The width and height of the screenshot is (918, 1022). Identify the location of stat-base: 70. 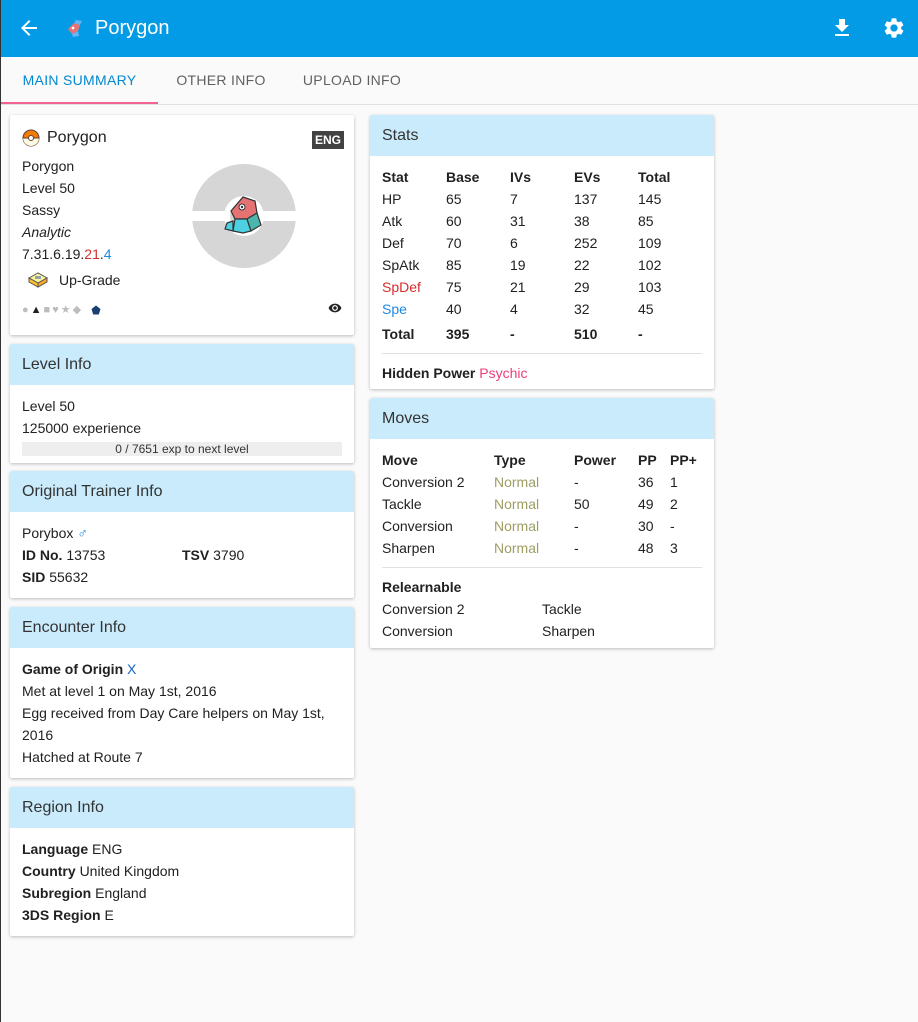
(454, 243).